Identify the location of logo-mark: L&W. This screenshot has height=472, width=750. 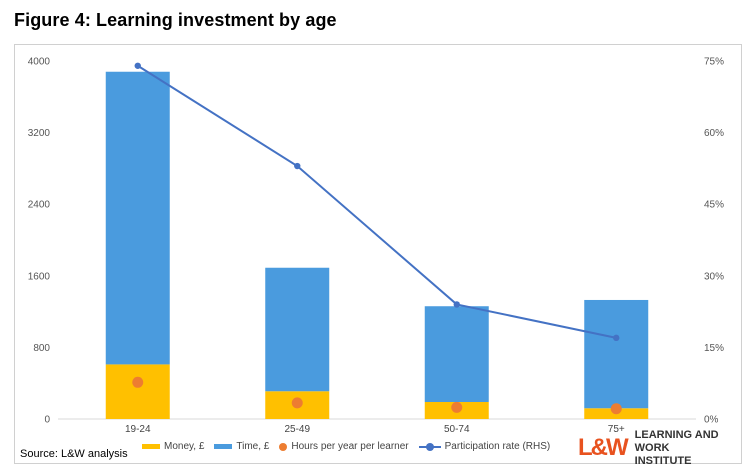
(603, 447).